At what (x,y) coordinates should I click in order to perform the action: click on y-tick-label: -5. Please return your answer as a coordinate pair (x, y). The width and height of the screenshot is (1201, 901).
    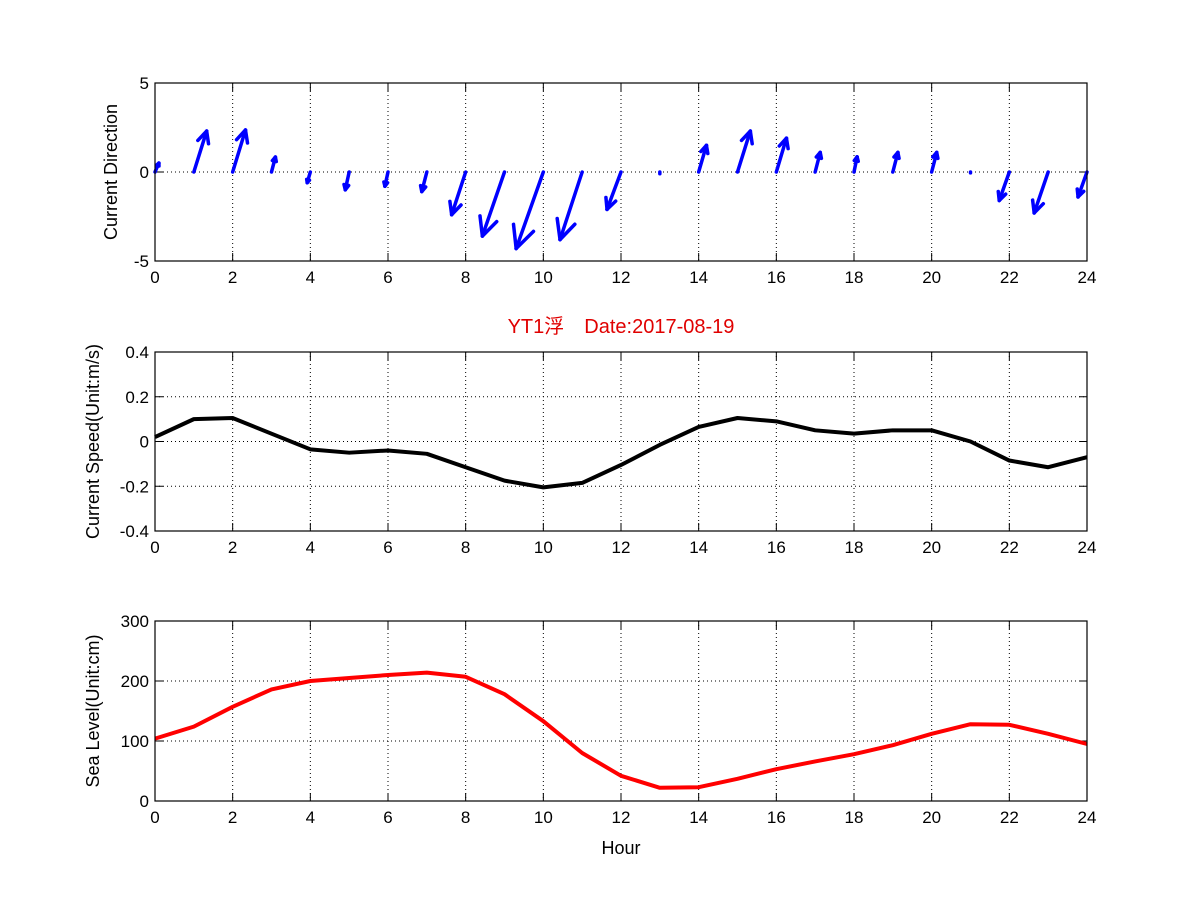
    Looking at the image, I should click on (141, 261).